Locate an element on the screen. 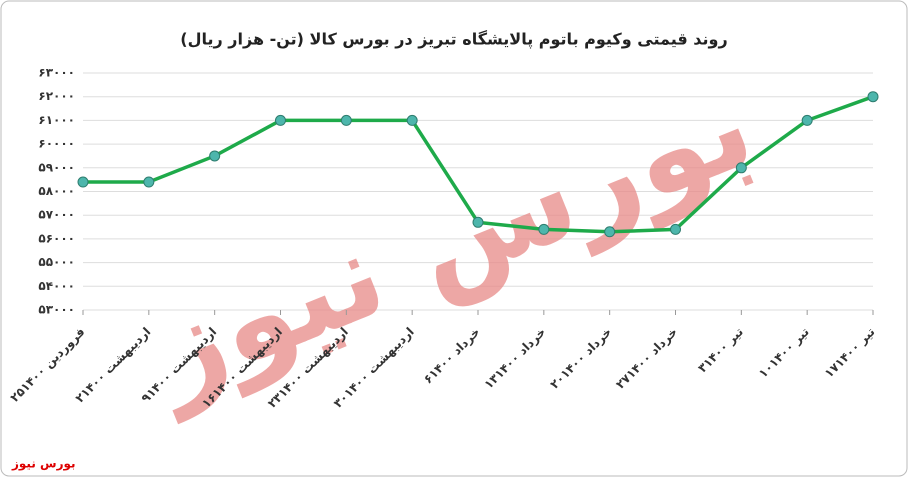  y-tick-label: ۶۰۰۰۰ is located at coordinates (56, 144).